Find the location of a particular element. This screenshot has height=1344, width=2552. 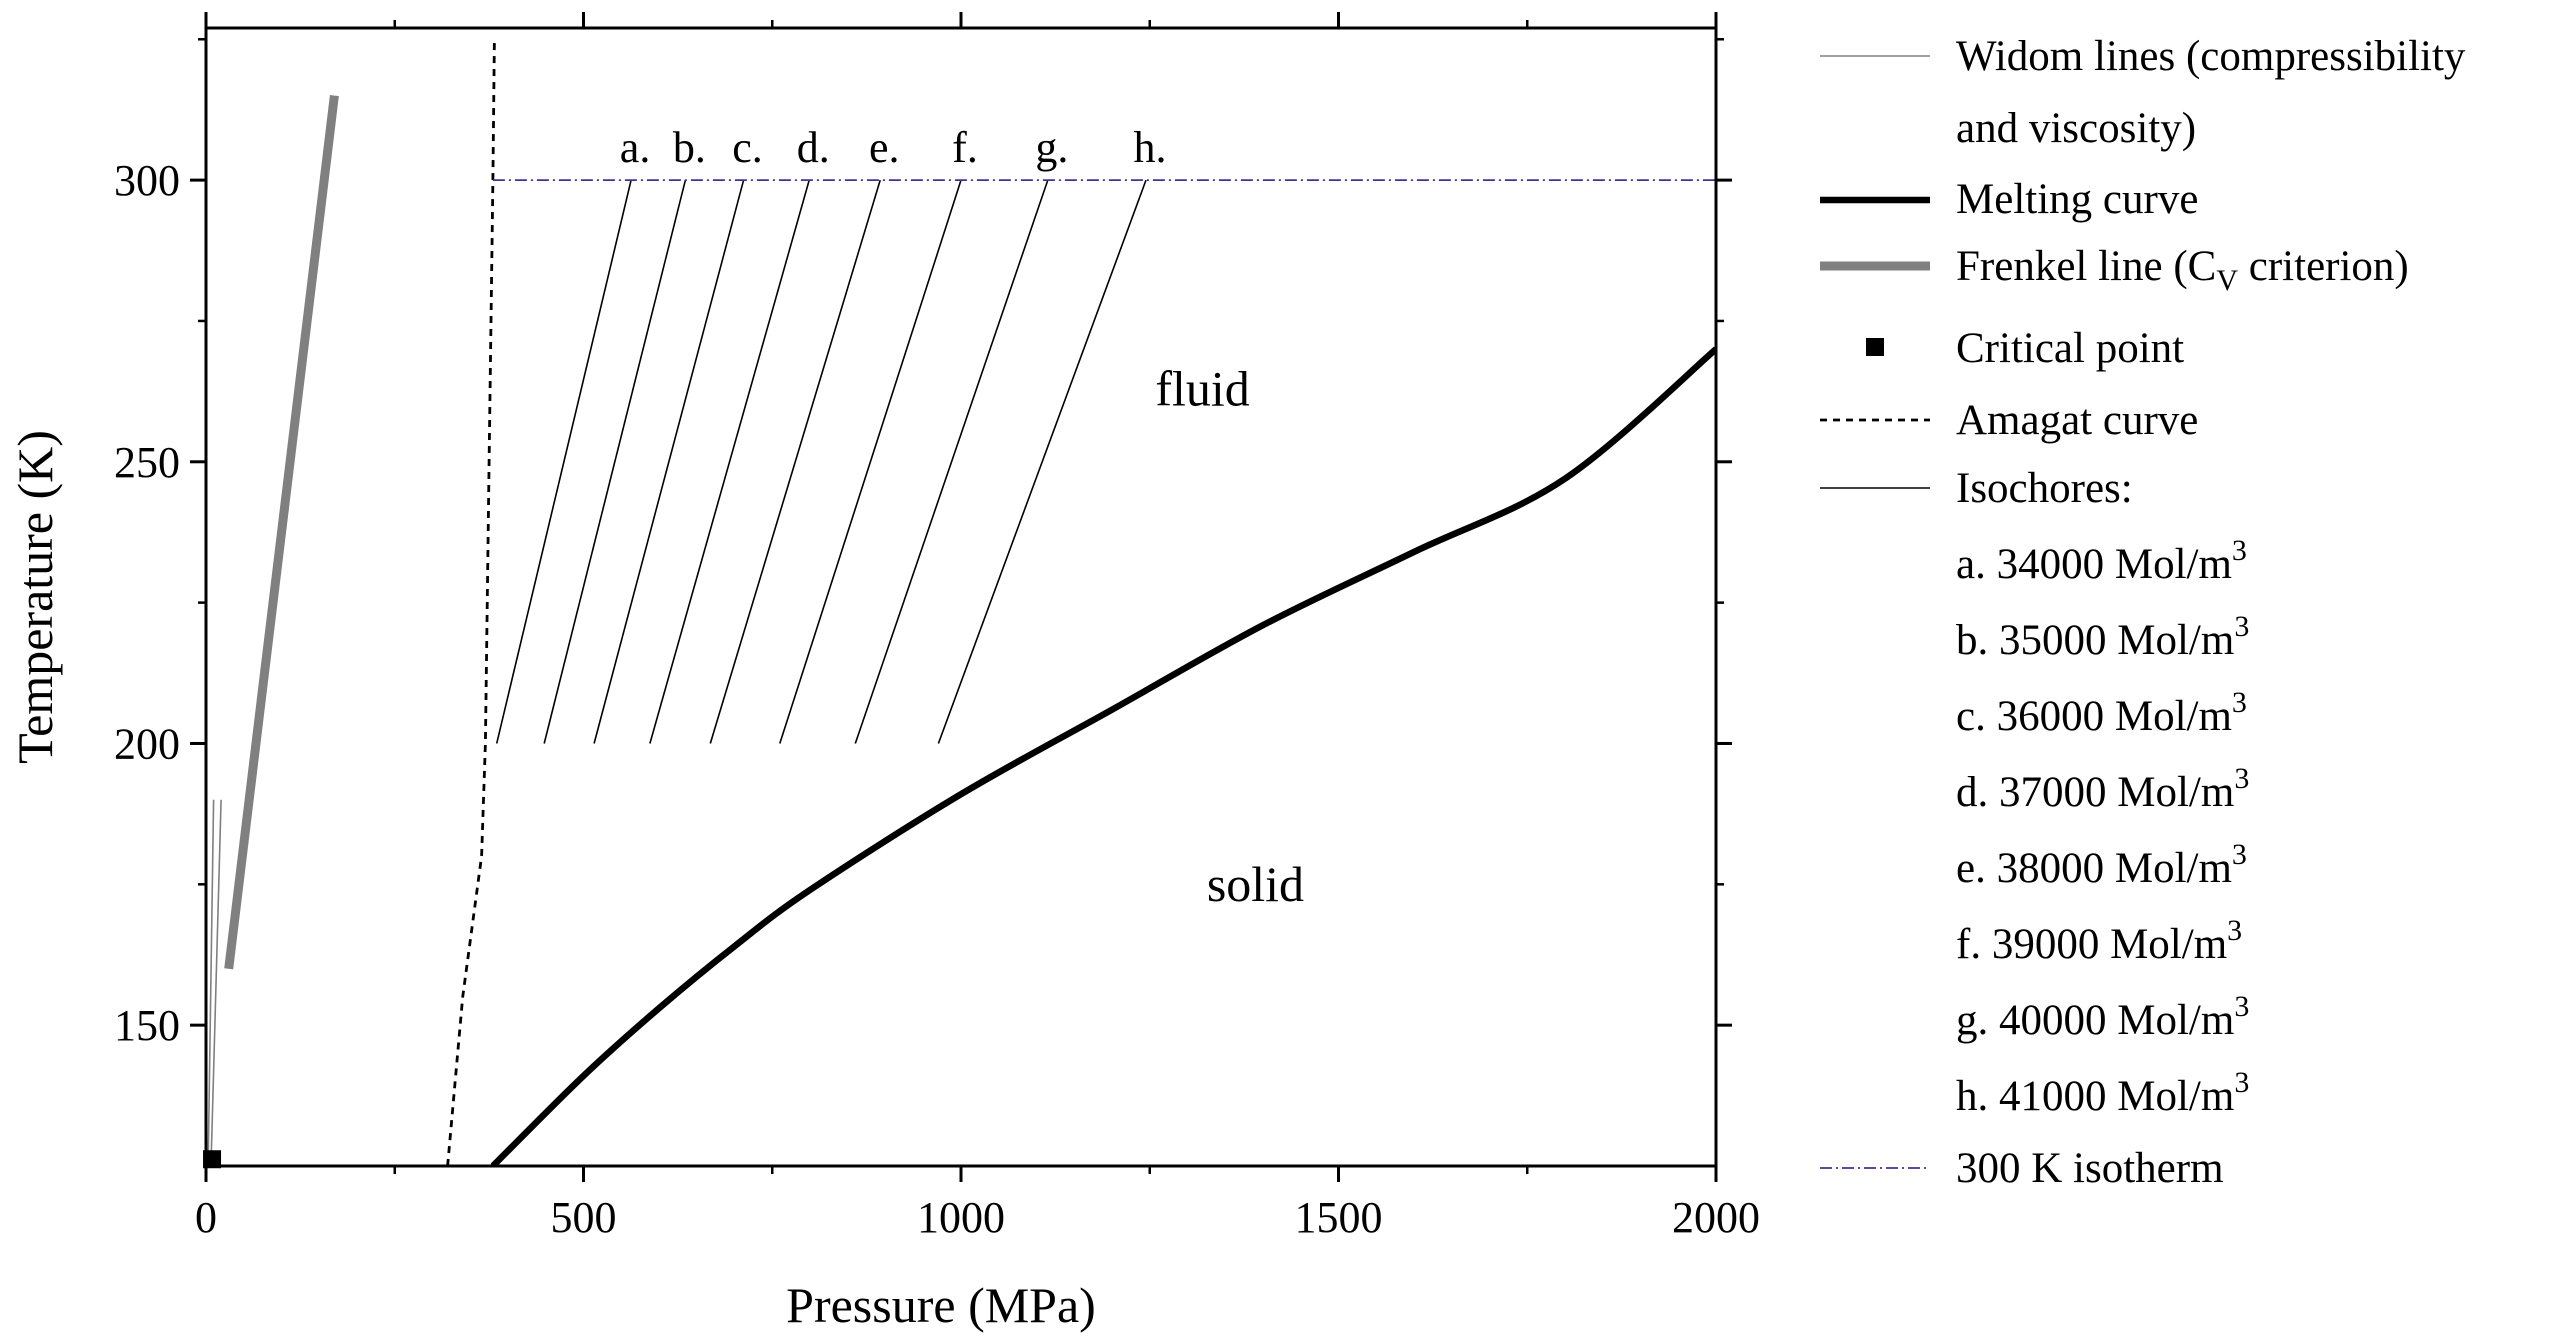

x-tick-label: 0 is located at coordinates (206, 1217).